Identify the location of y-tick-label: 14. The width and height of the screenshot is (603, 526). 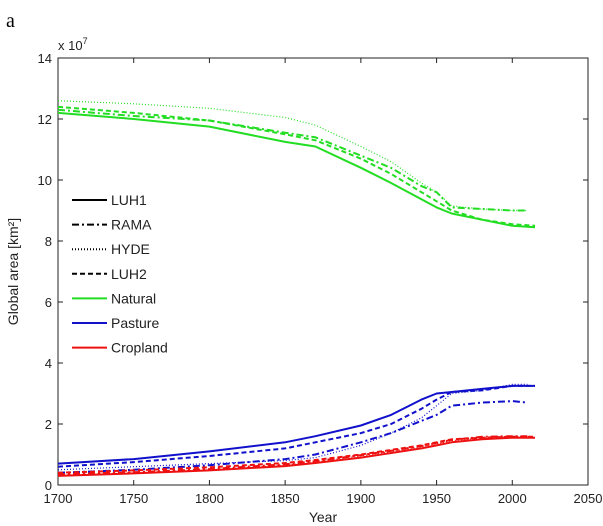
(45, 58).